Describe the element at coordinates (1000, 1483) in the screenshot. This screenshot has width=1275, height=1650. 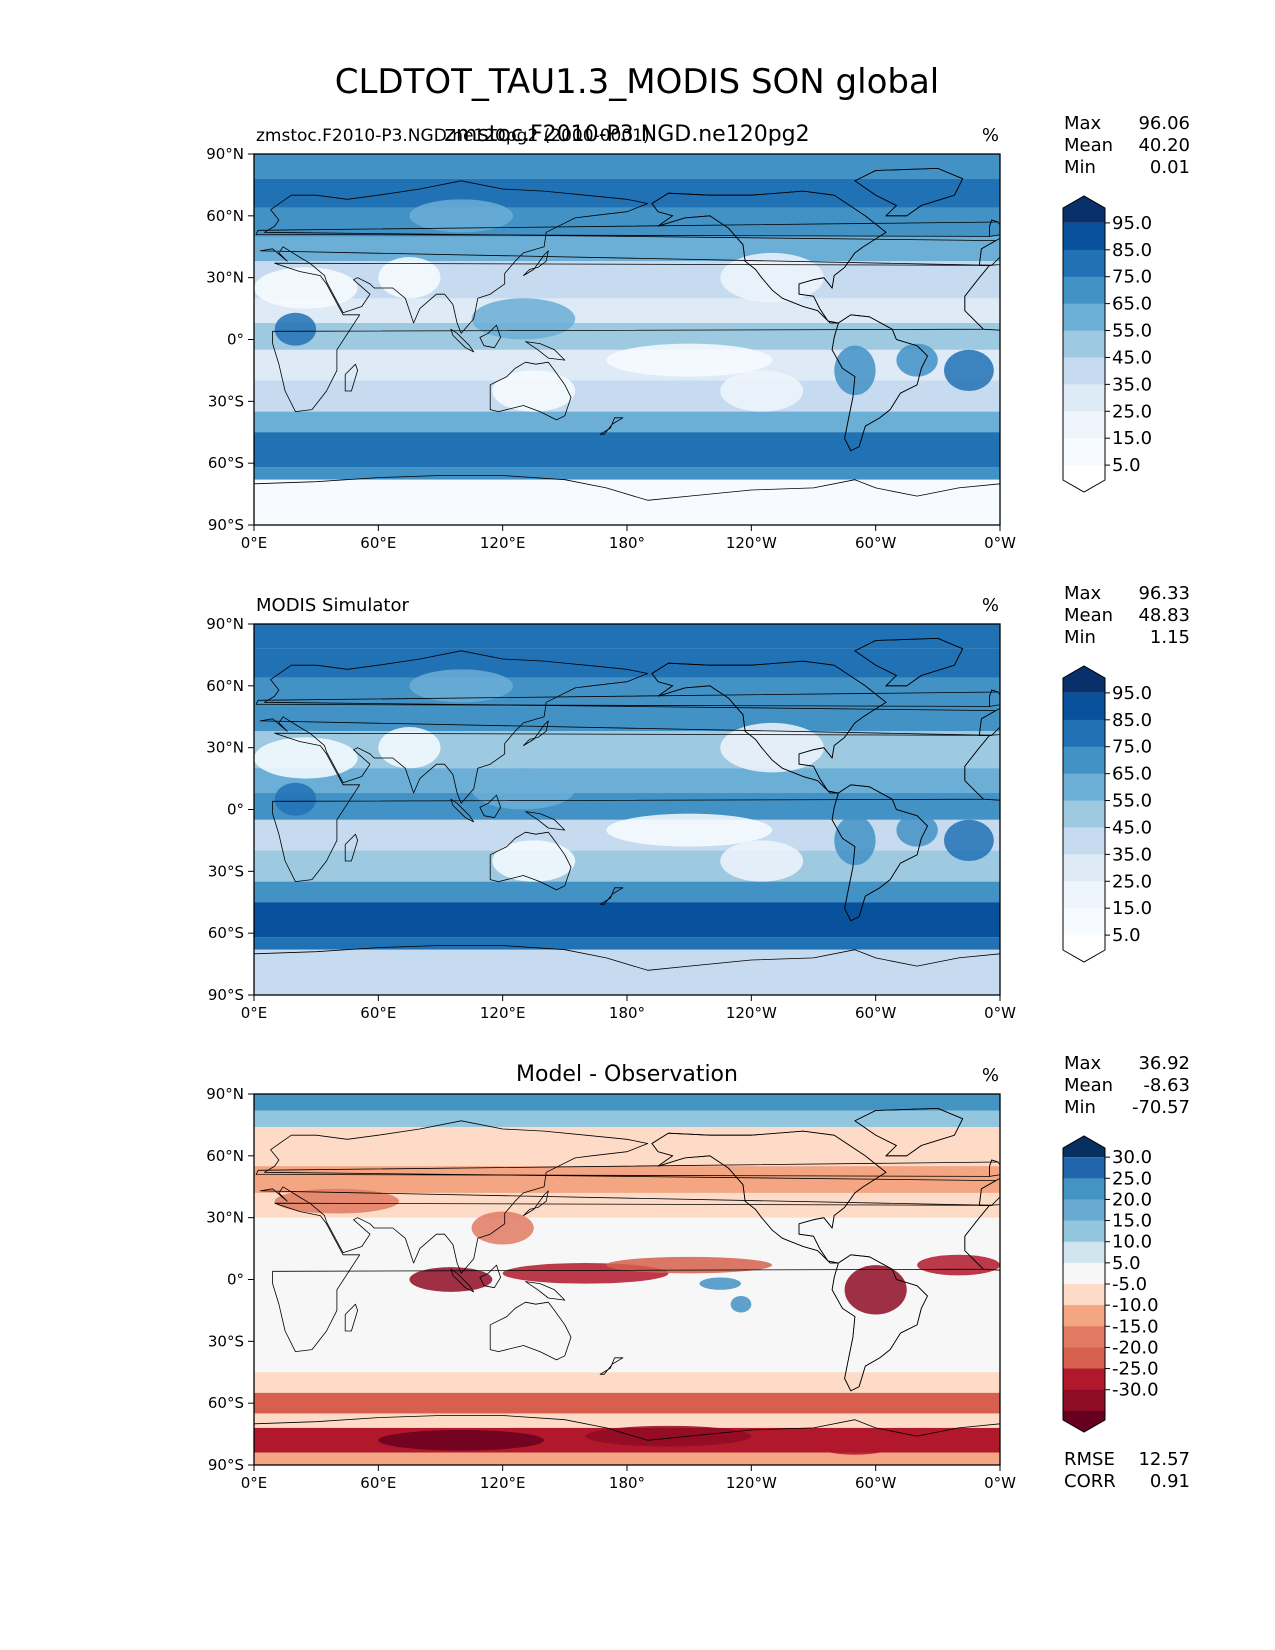
I see `x-tick-label: 0°W` at that location.